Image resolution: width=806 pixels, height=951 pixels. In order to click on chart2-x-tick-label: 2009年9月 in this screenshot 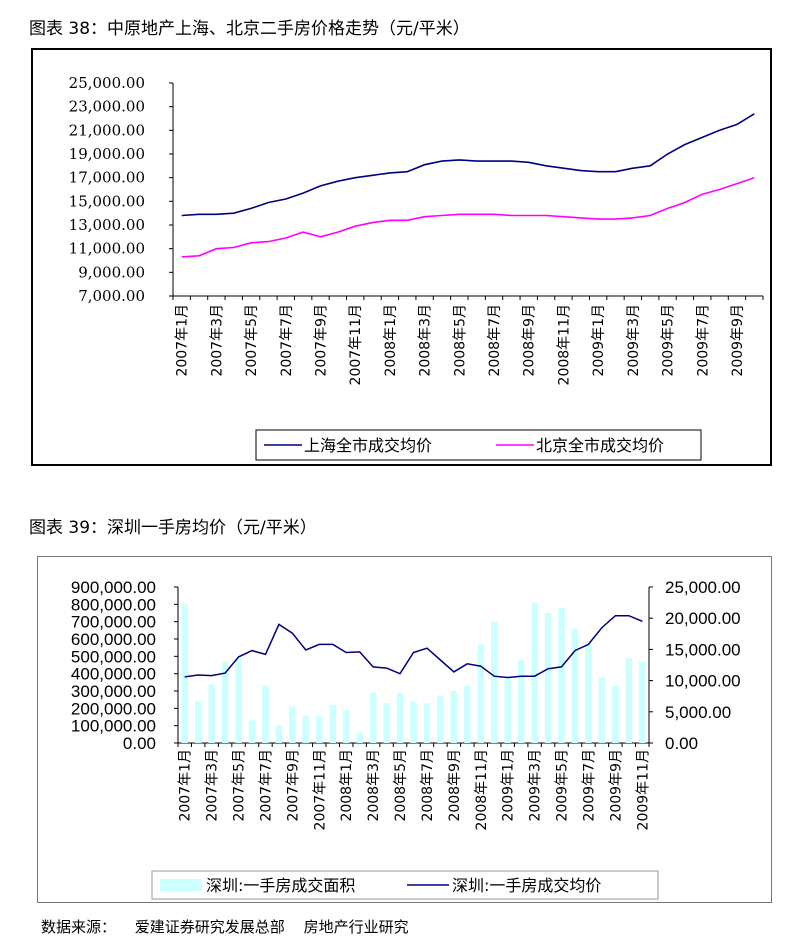, I will do `click(616, 785)`.